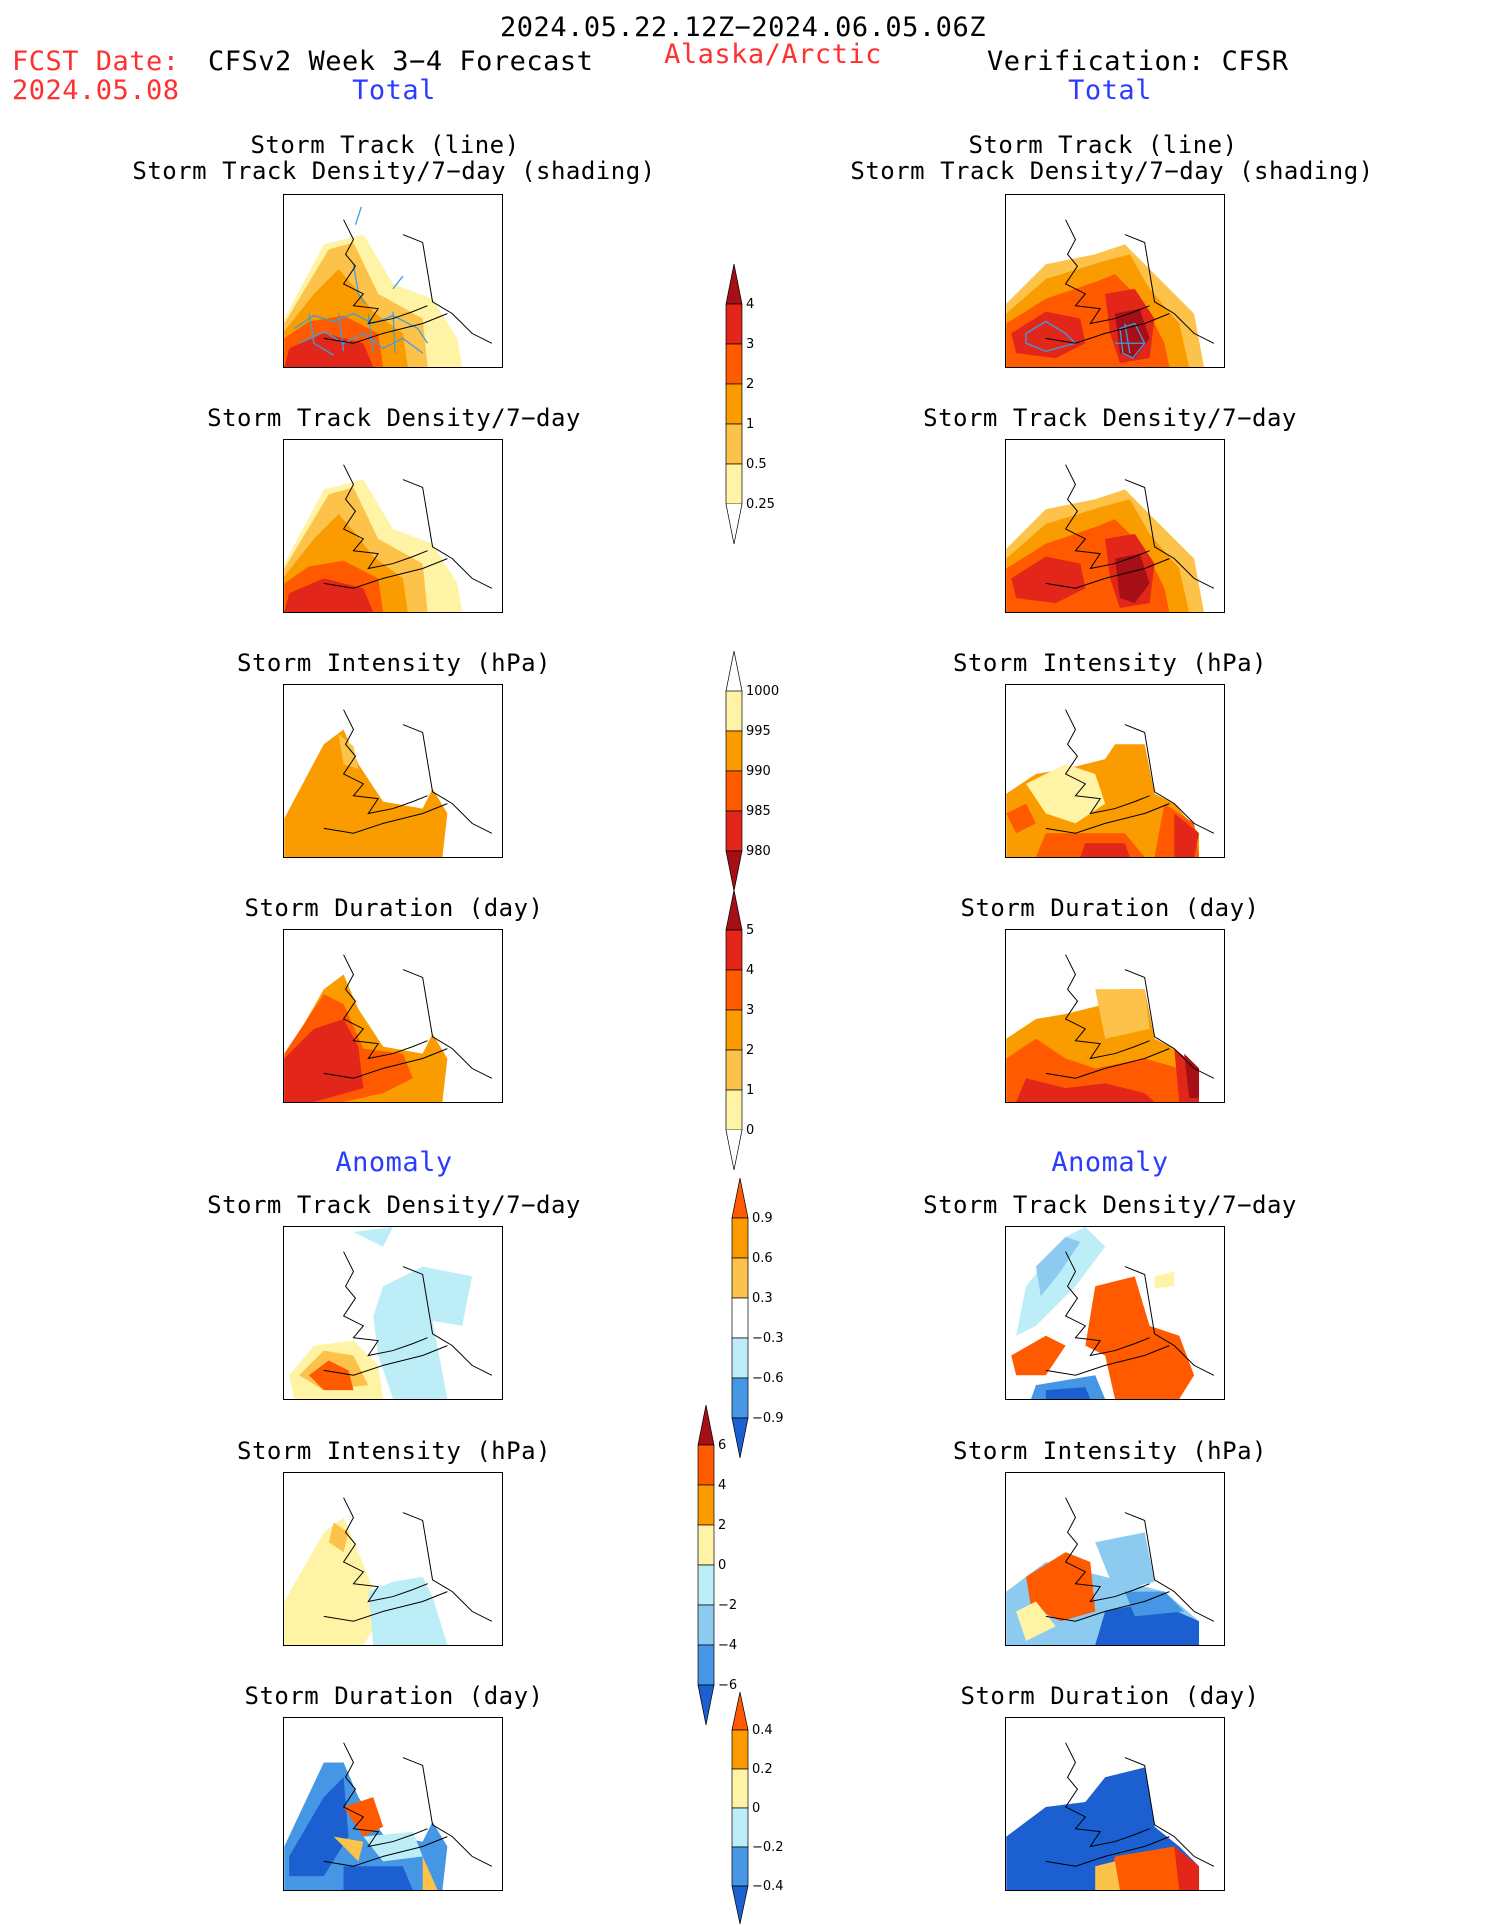  What do you see at coordinates (760, 504) in the screenshot?
I see `tick-density-total-5: 0.25` at bounding box center [760, 504].